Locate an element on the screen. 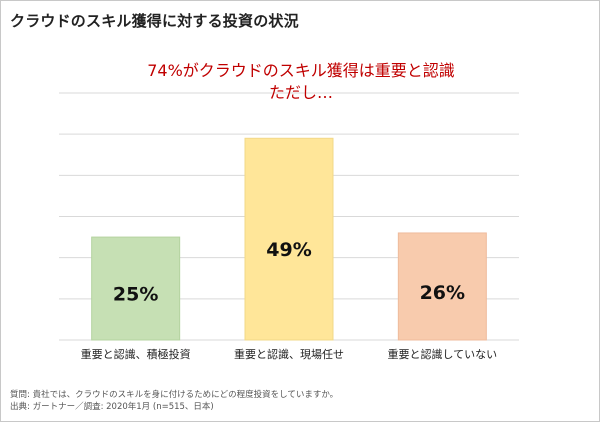 The height and width of the screenshot is (423, 600). chart-title: クラウドのスキル獲得に対する投資の状況 is located at coordinates (154, 21).